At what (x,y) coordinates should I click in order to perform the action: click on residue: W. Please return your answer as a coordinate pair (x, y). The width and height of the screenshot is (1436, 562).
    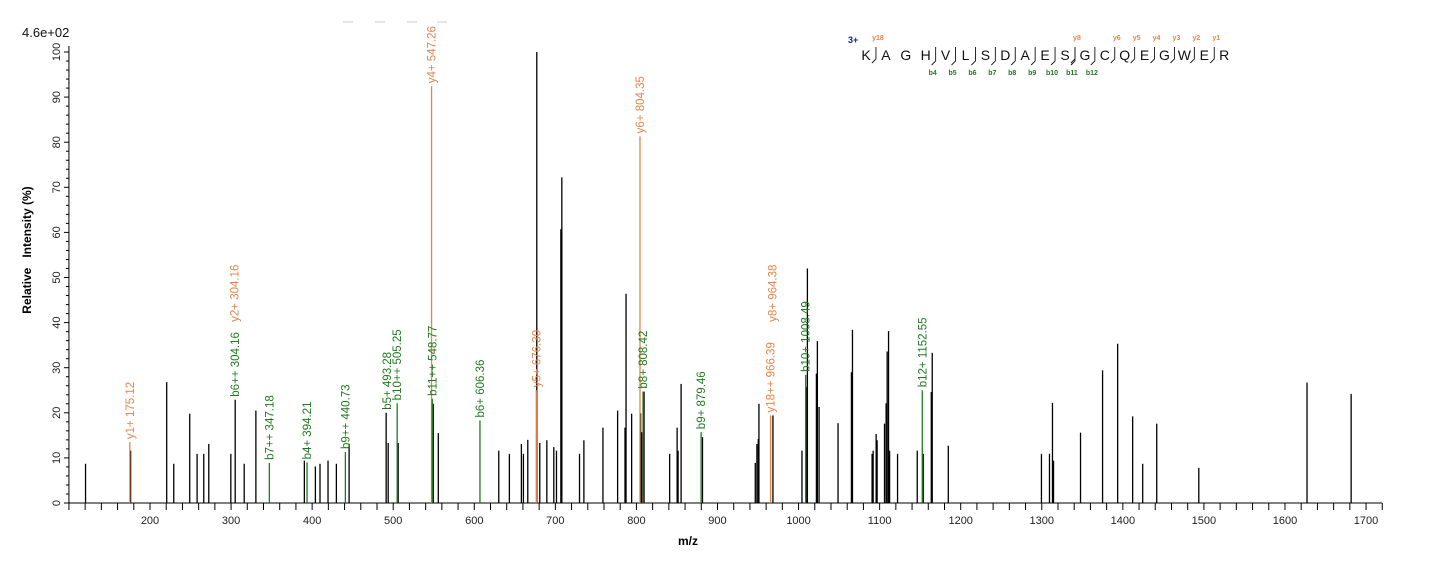
    Looking at the image, I should click on (1185, 55).